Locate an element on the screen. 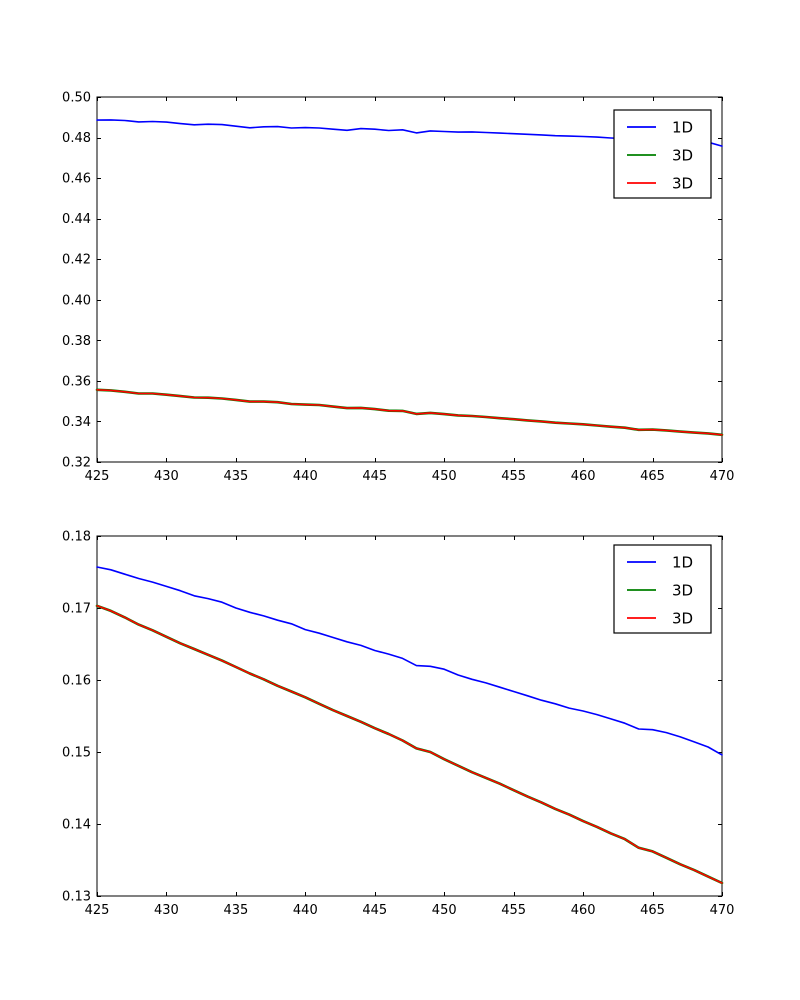 The width and height of the screenshot is (800, 1000). y-tick-label: 0.40 is located at coordinates (76, 300).